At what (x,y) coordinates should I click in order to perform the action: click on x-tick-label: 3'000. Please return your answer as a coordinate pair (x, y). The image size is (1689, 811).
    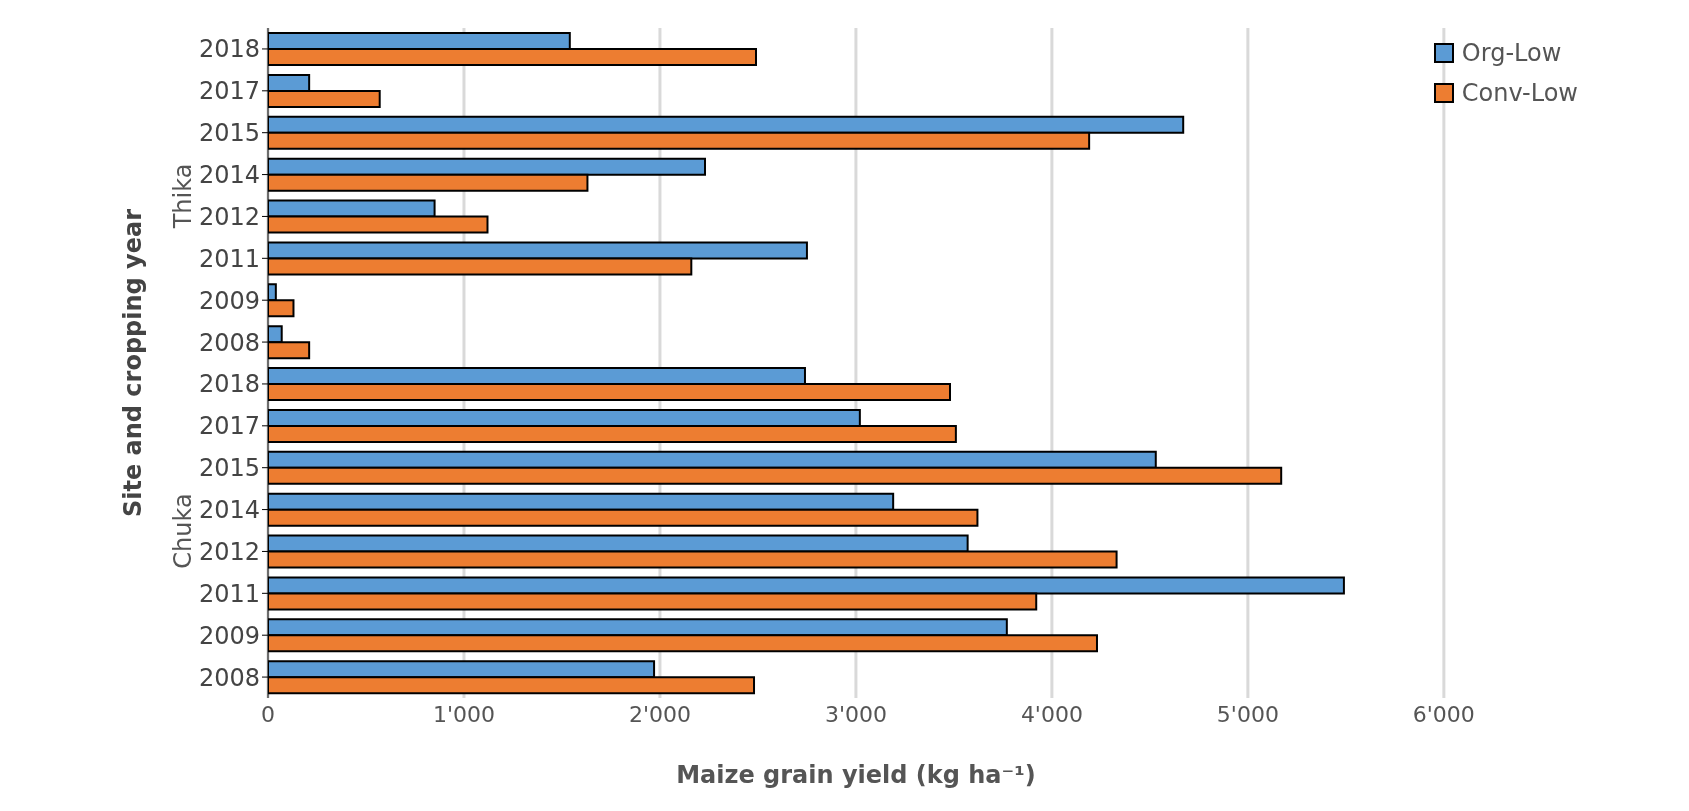
    Looking at the image, I should click on (855, 714).